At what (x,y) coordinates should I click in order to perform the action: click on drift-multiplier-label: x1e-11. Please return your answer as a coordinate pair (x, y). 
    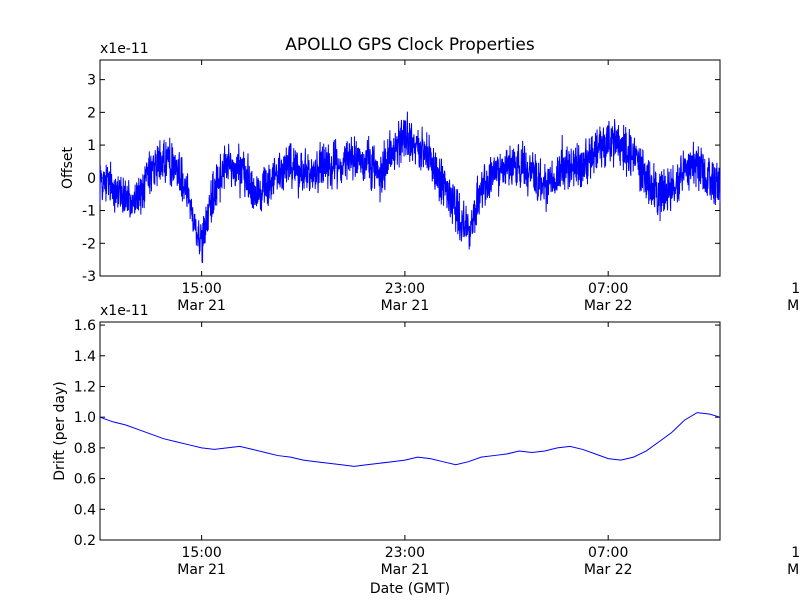
    Looking at the image, I should click on (124, 311).